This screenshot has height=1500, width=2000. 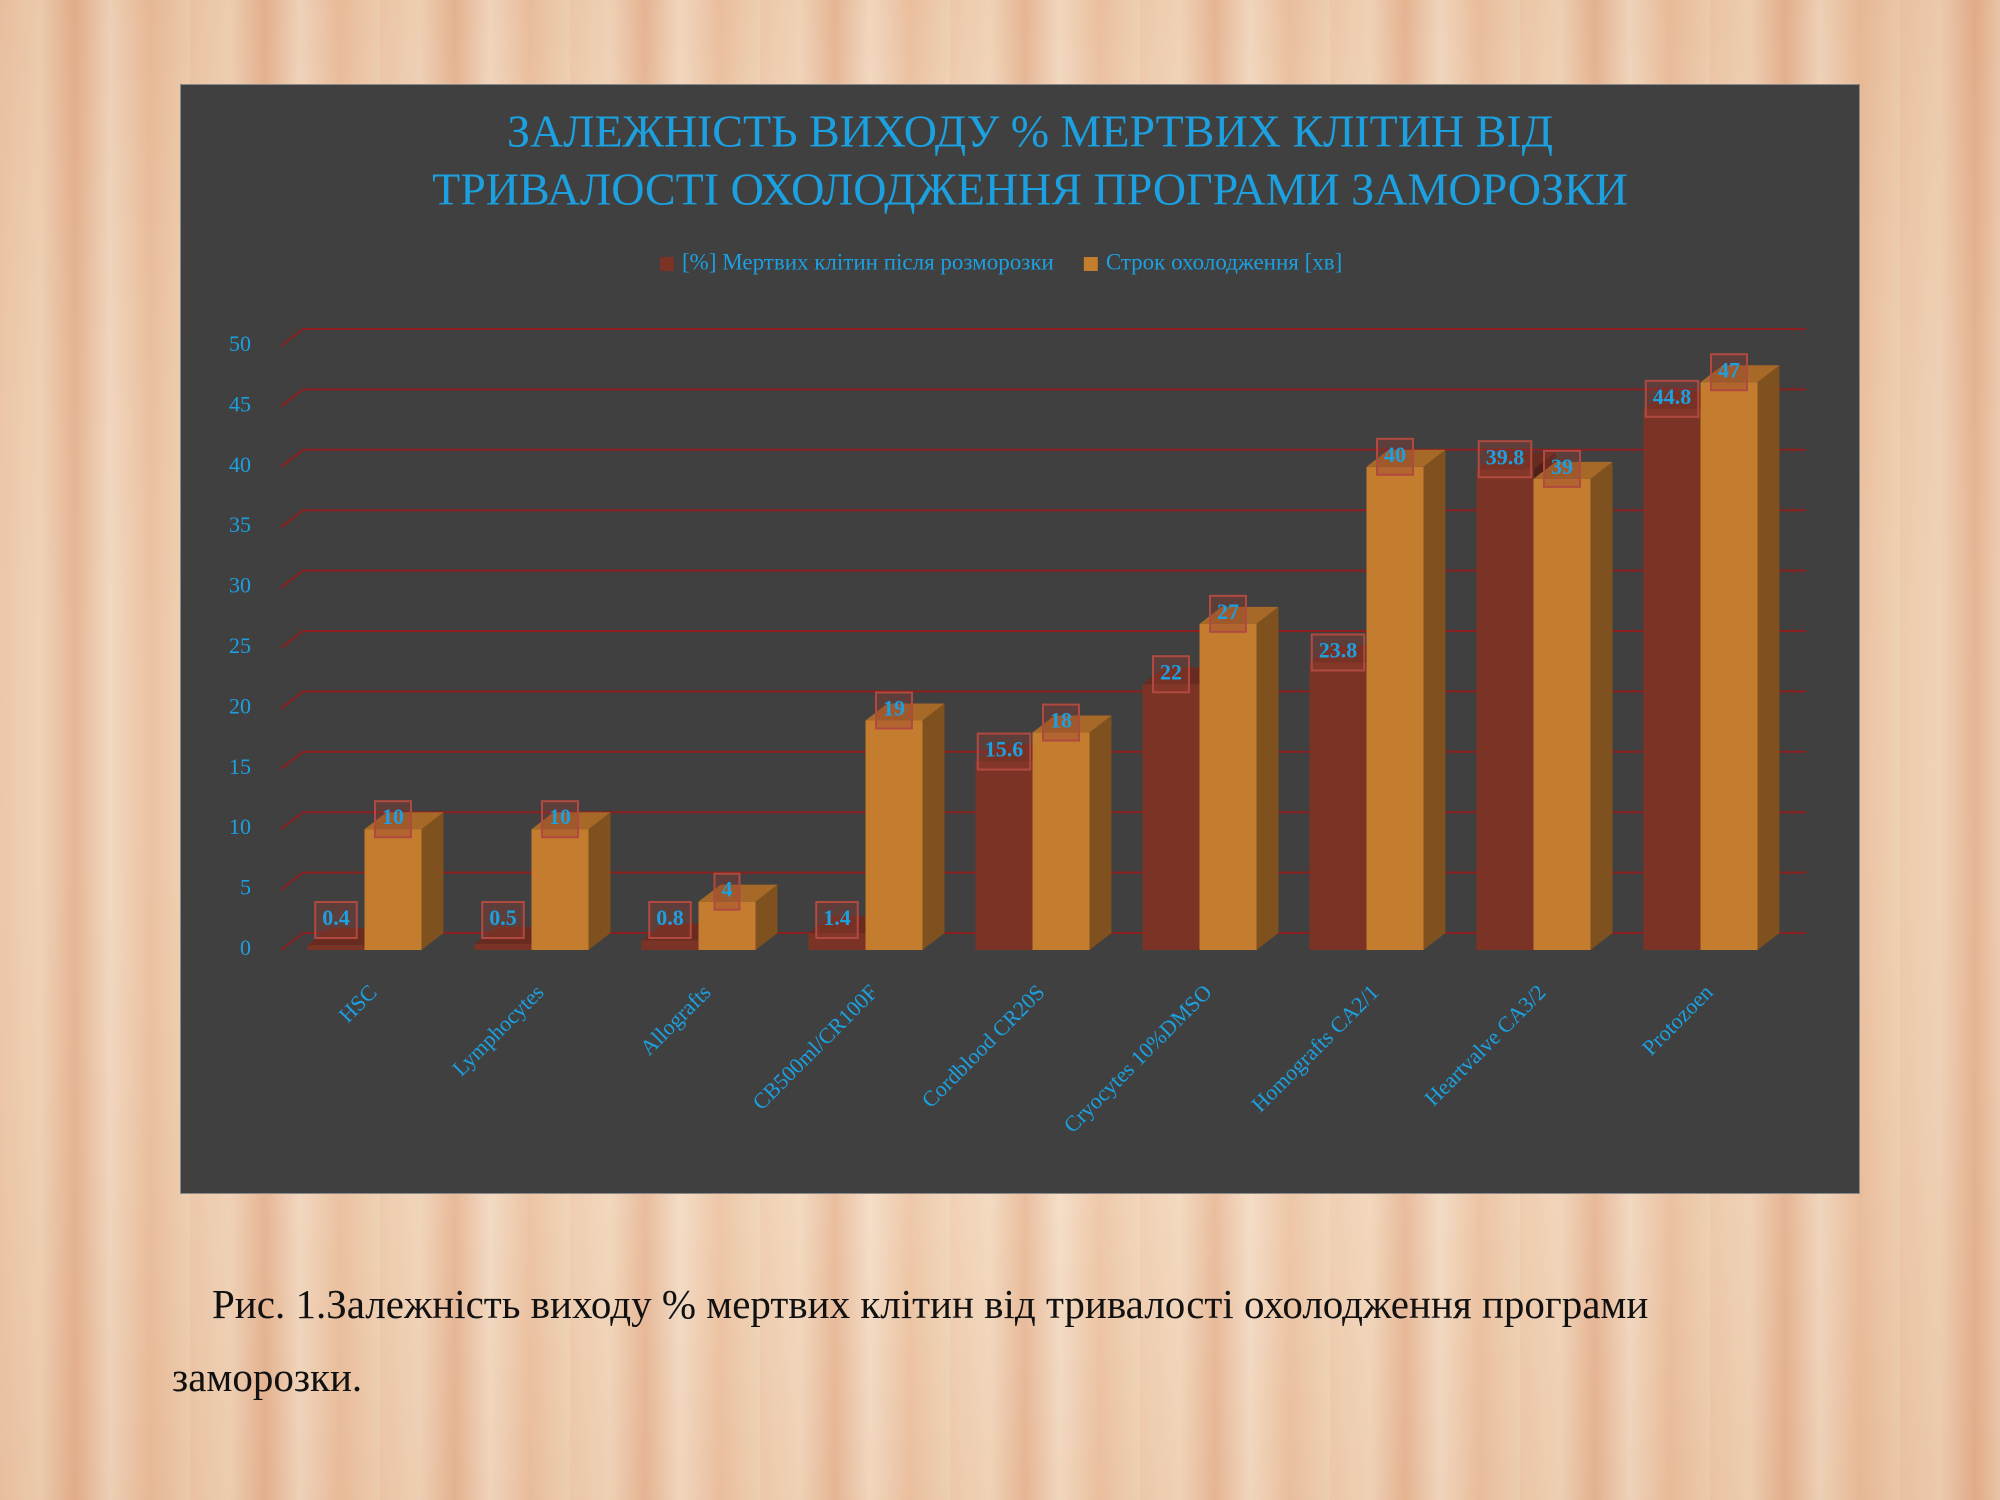 What do you see at coordinates (1224, 261) in the screenshot?
I see `legend-label: Строк охолодження [хв]` at bounding box center [1224, 261].